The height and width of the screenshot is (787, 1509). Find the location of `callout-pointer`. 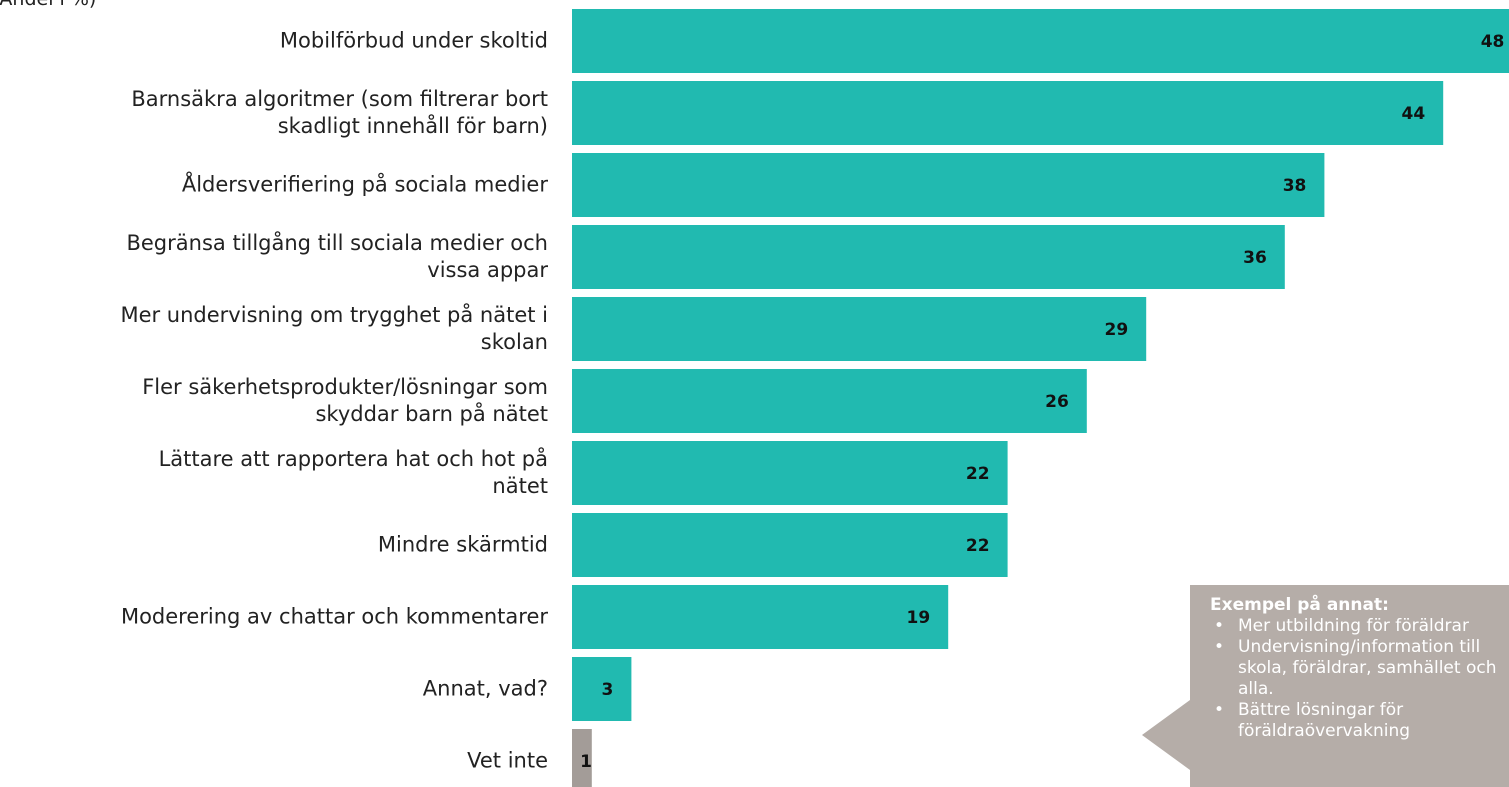

callout-pointer is located at coordinates (1166, 735).